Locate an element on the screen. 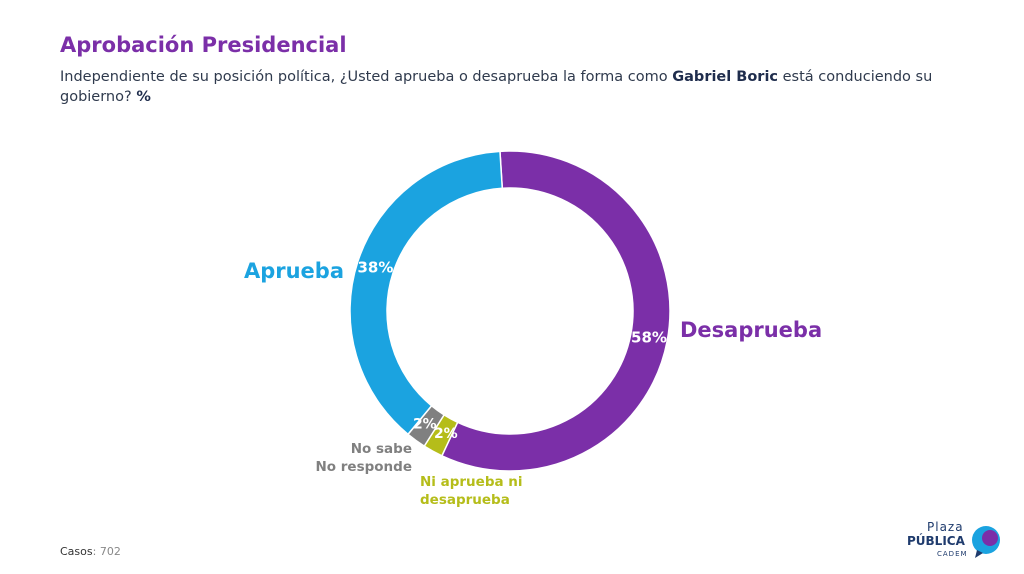  logo-line-plaza: Plaza is located at coordinates (945, 527).